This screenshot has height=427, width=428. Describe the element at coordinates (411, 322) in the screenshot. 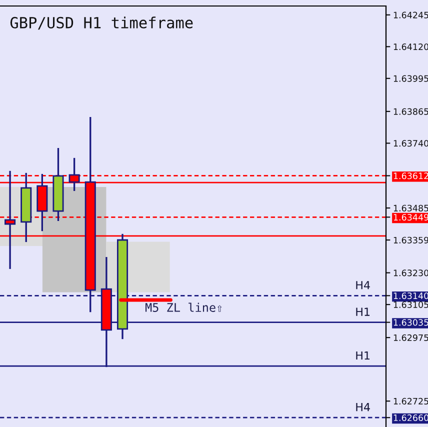

I see `y-tick-label: 1.63035` at that location.